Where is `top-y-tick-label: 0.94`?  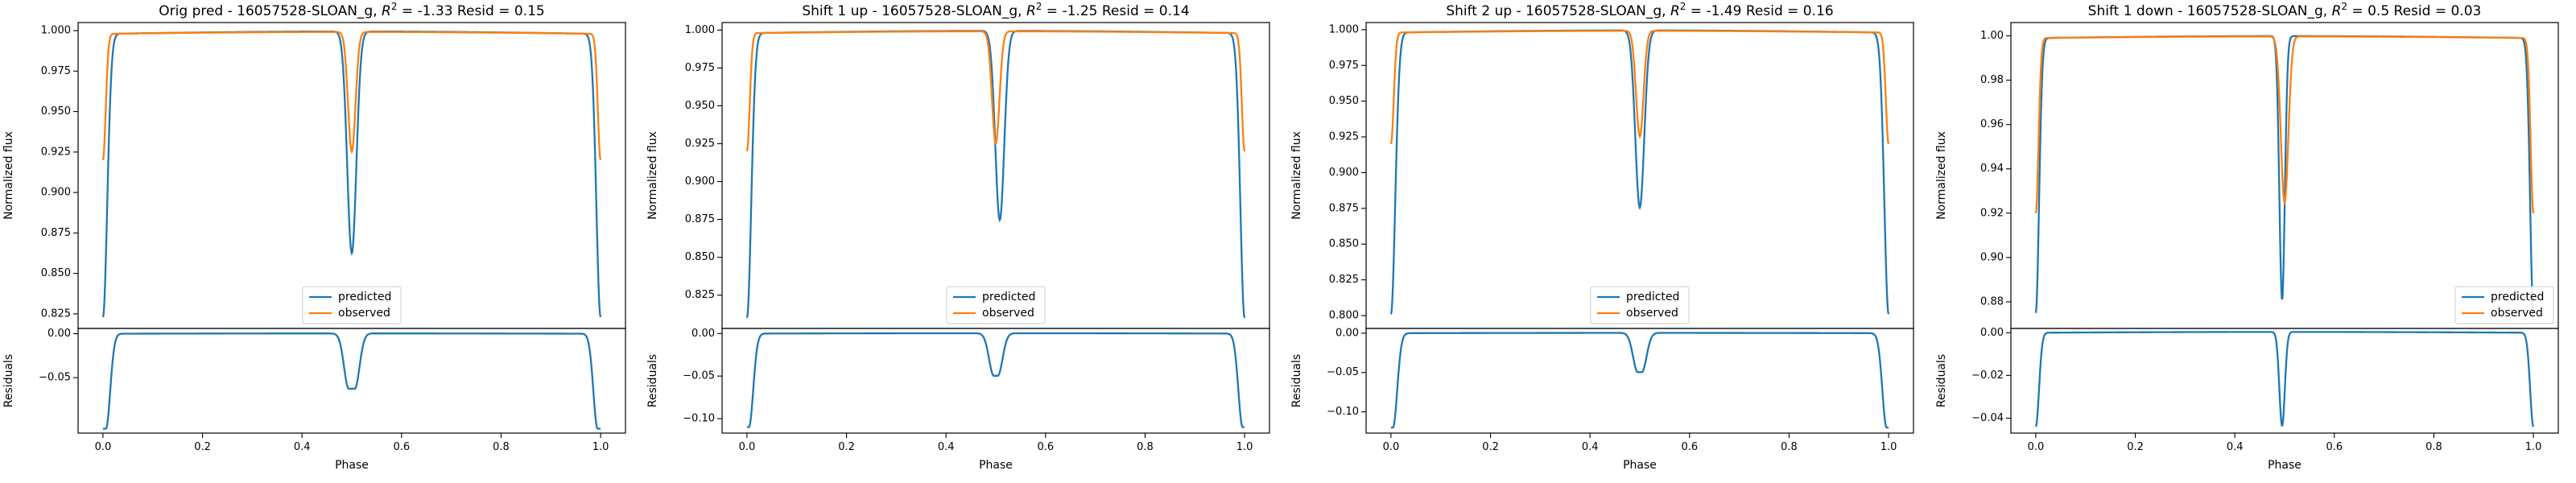 top-y-tick-label: 0.94 is located at coordinates (1992, 169).